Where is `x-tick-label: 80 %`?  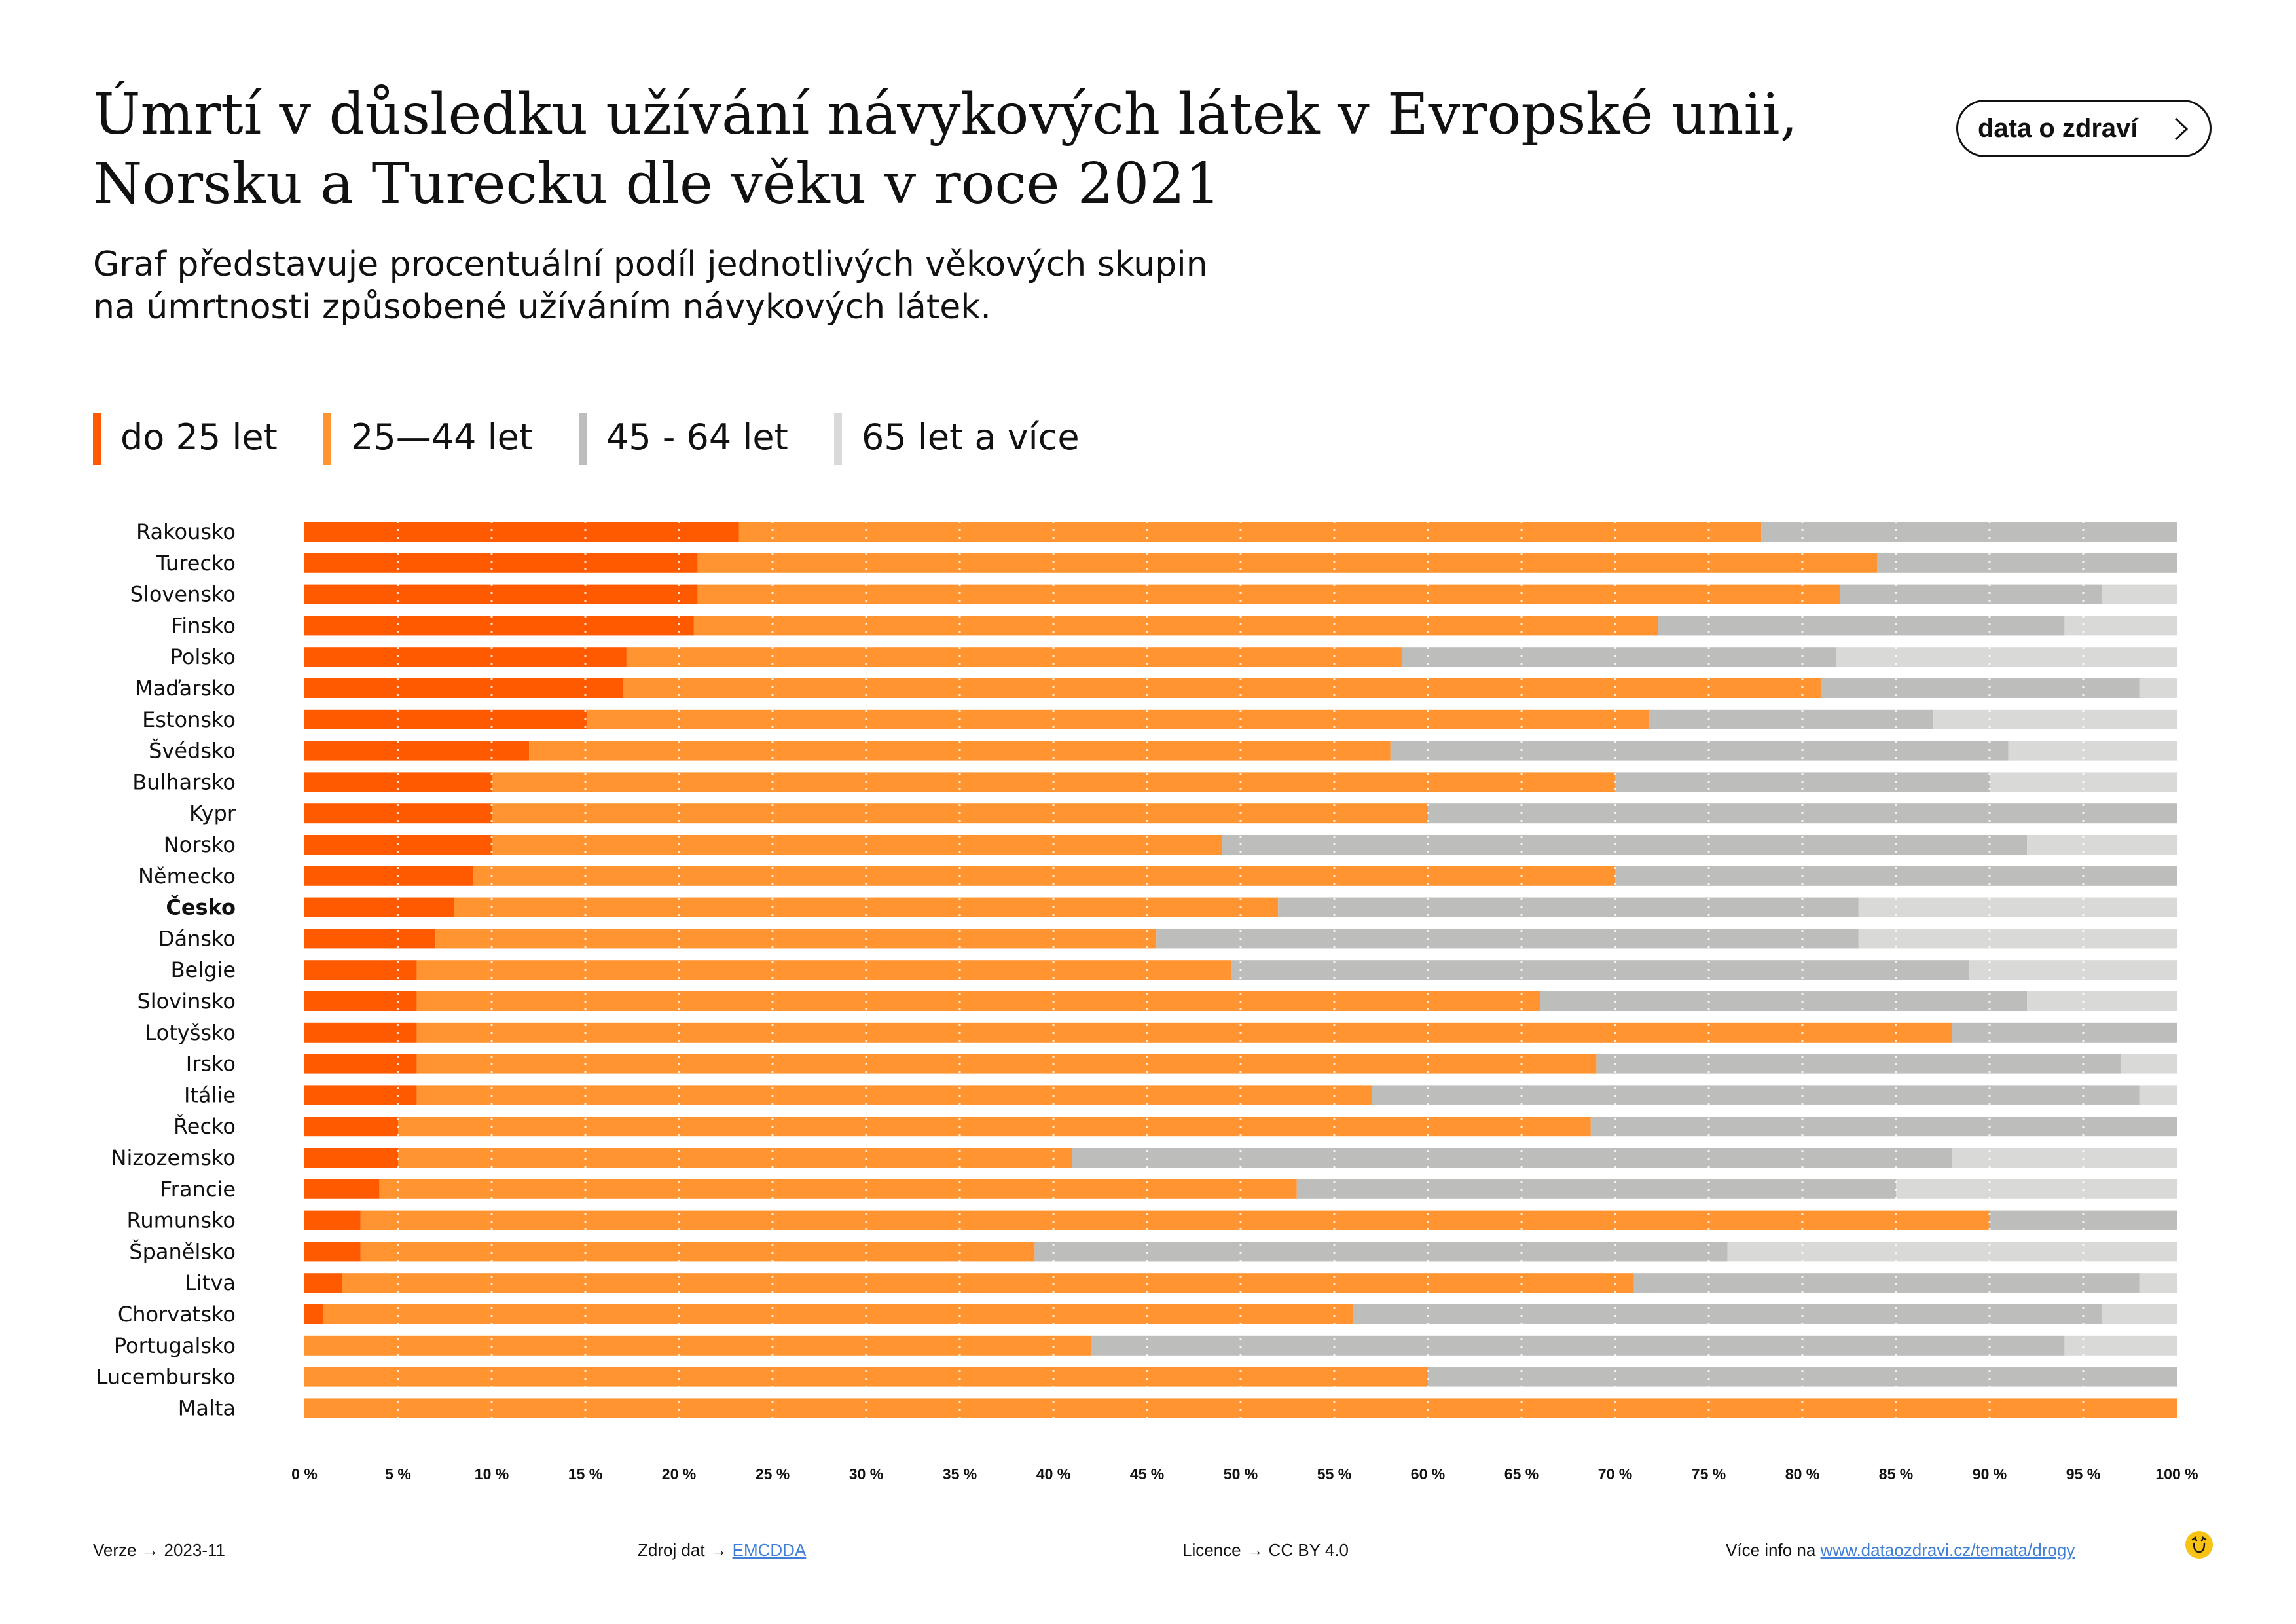 x-tick-label: 80 % is located at coordinates (1802, 1474).